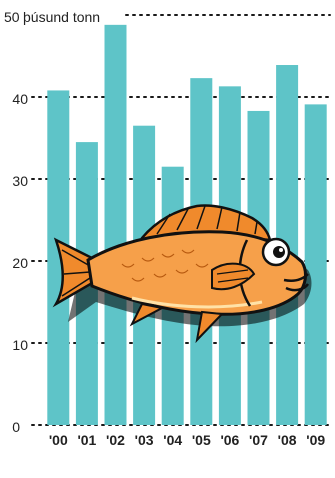 The height and width of the screenshot is (478, 335). I want to click on y-tick-label-0: 0, so click(16, 427).